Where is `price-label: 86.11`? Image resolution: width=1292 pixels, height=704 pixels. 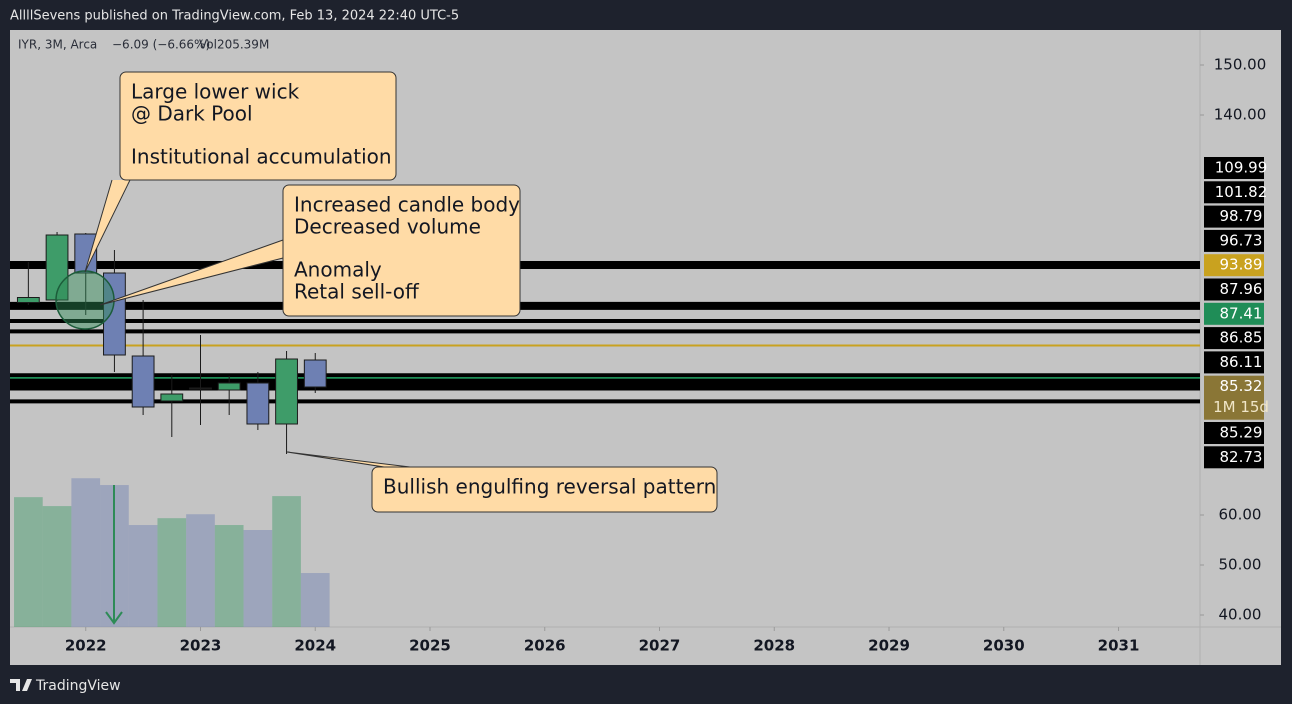
price-label: 86.11 is located at coordinates (1241, 362).